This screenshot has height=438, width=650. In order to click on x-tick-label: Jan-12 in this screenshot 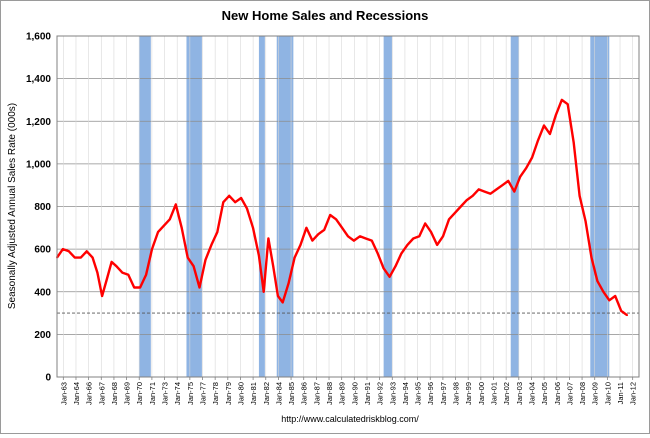, I will do `click(633, 393)`.